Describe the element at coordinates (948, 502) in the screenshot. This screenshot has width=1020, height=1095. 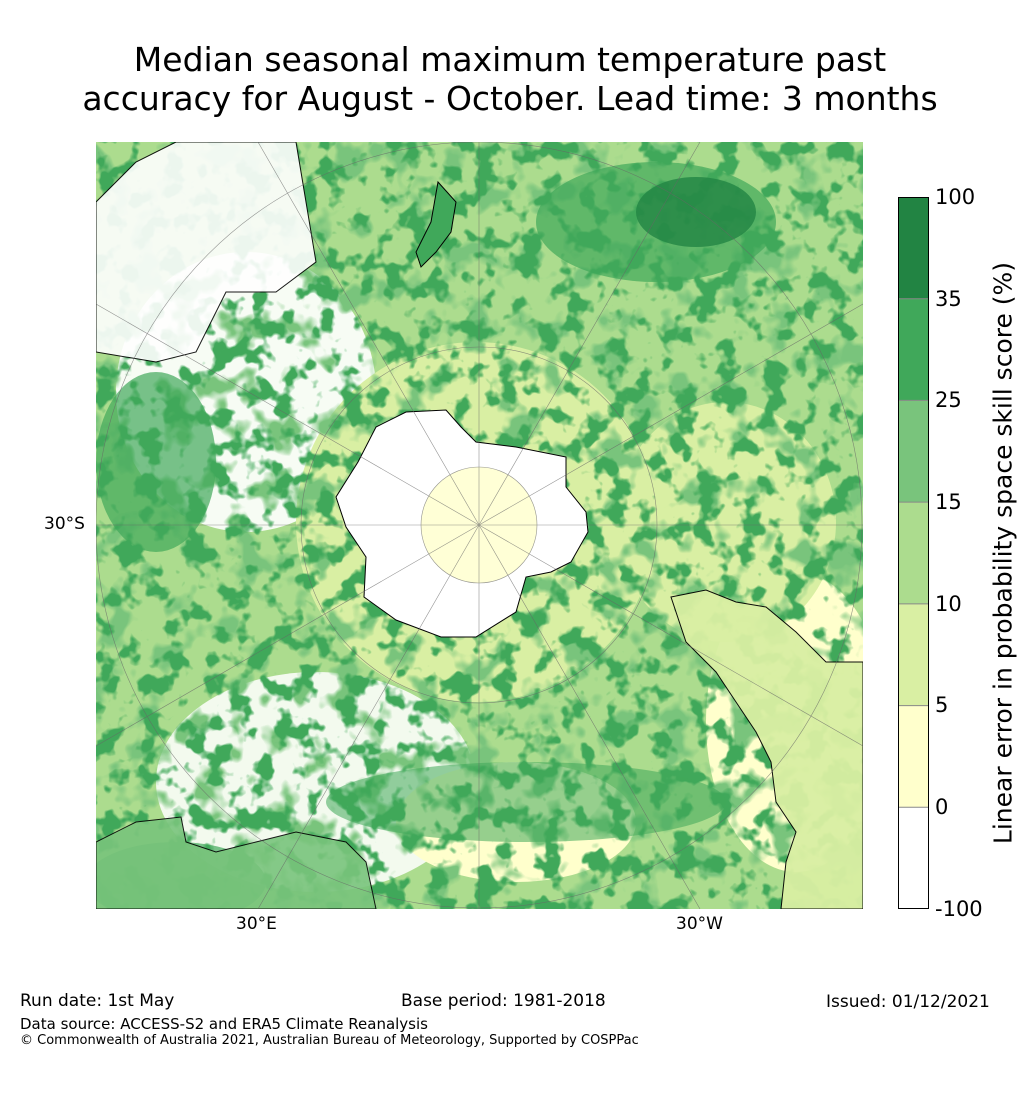
I see `colorbar-tick-15: 15` at that location.